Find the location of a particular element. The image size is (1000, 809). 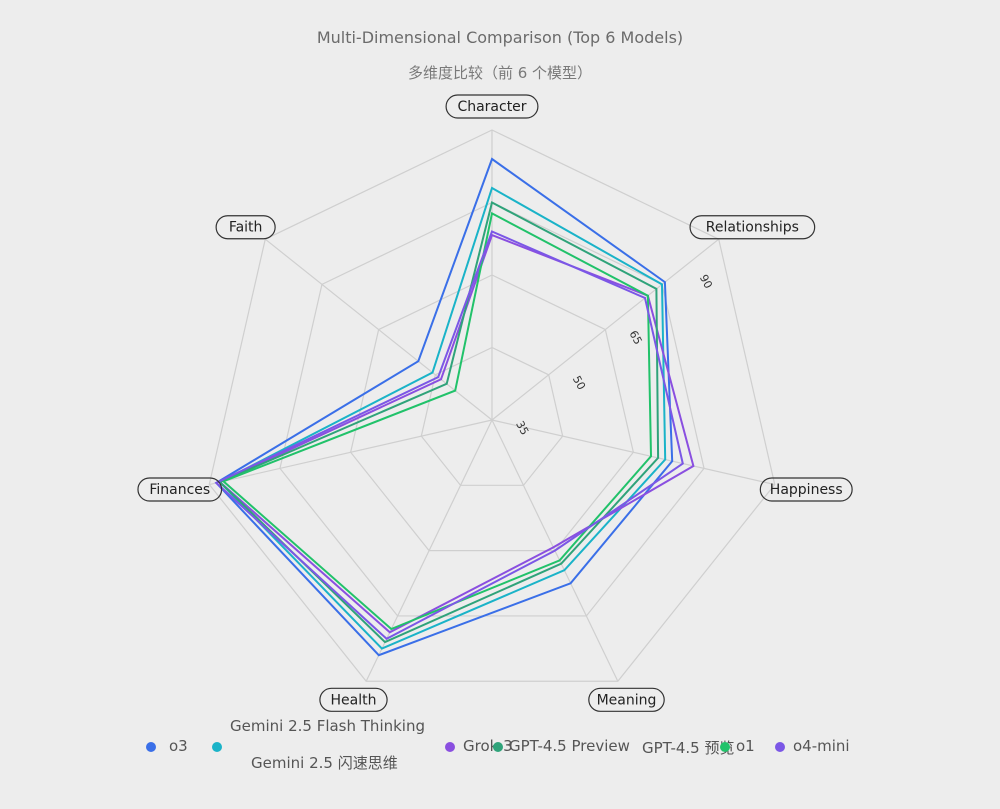

axis-label-text: Faith is located at coordinates (246, 228).